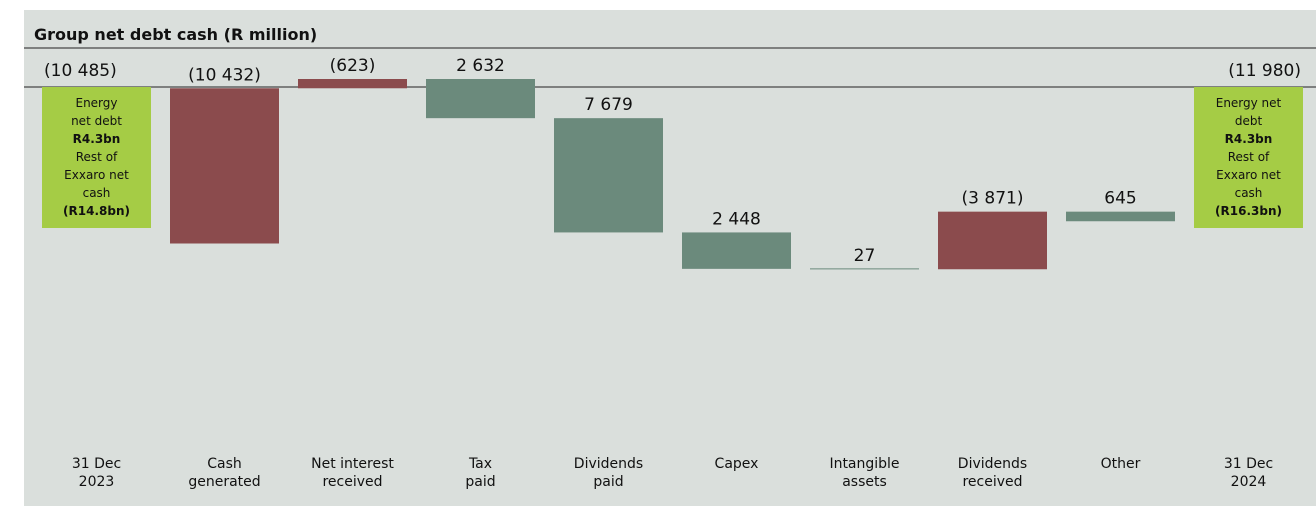  I want to click on category-label-cash-generated: generated, so click(224, 482).